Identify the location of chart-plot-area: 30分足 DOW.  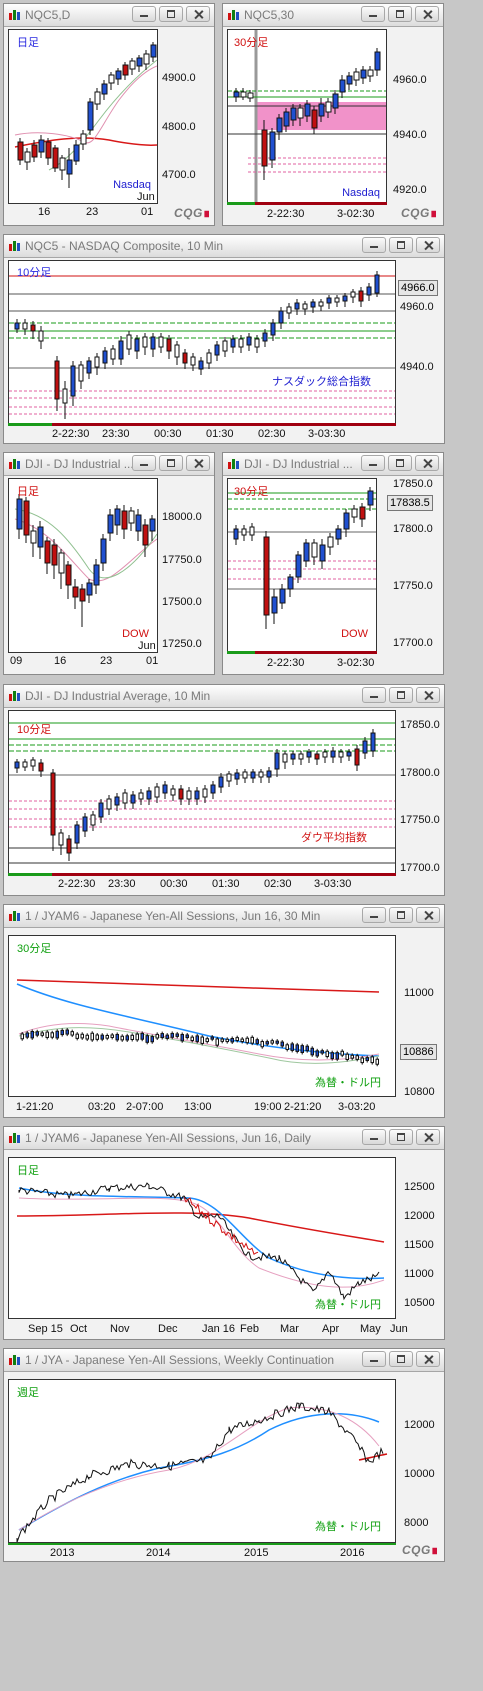
(302, 565).